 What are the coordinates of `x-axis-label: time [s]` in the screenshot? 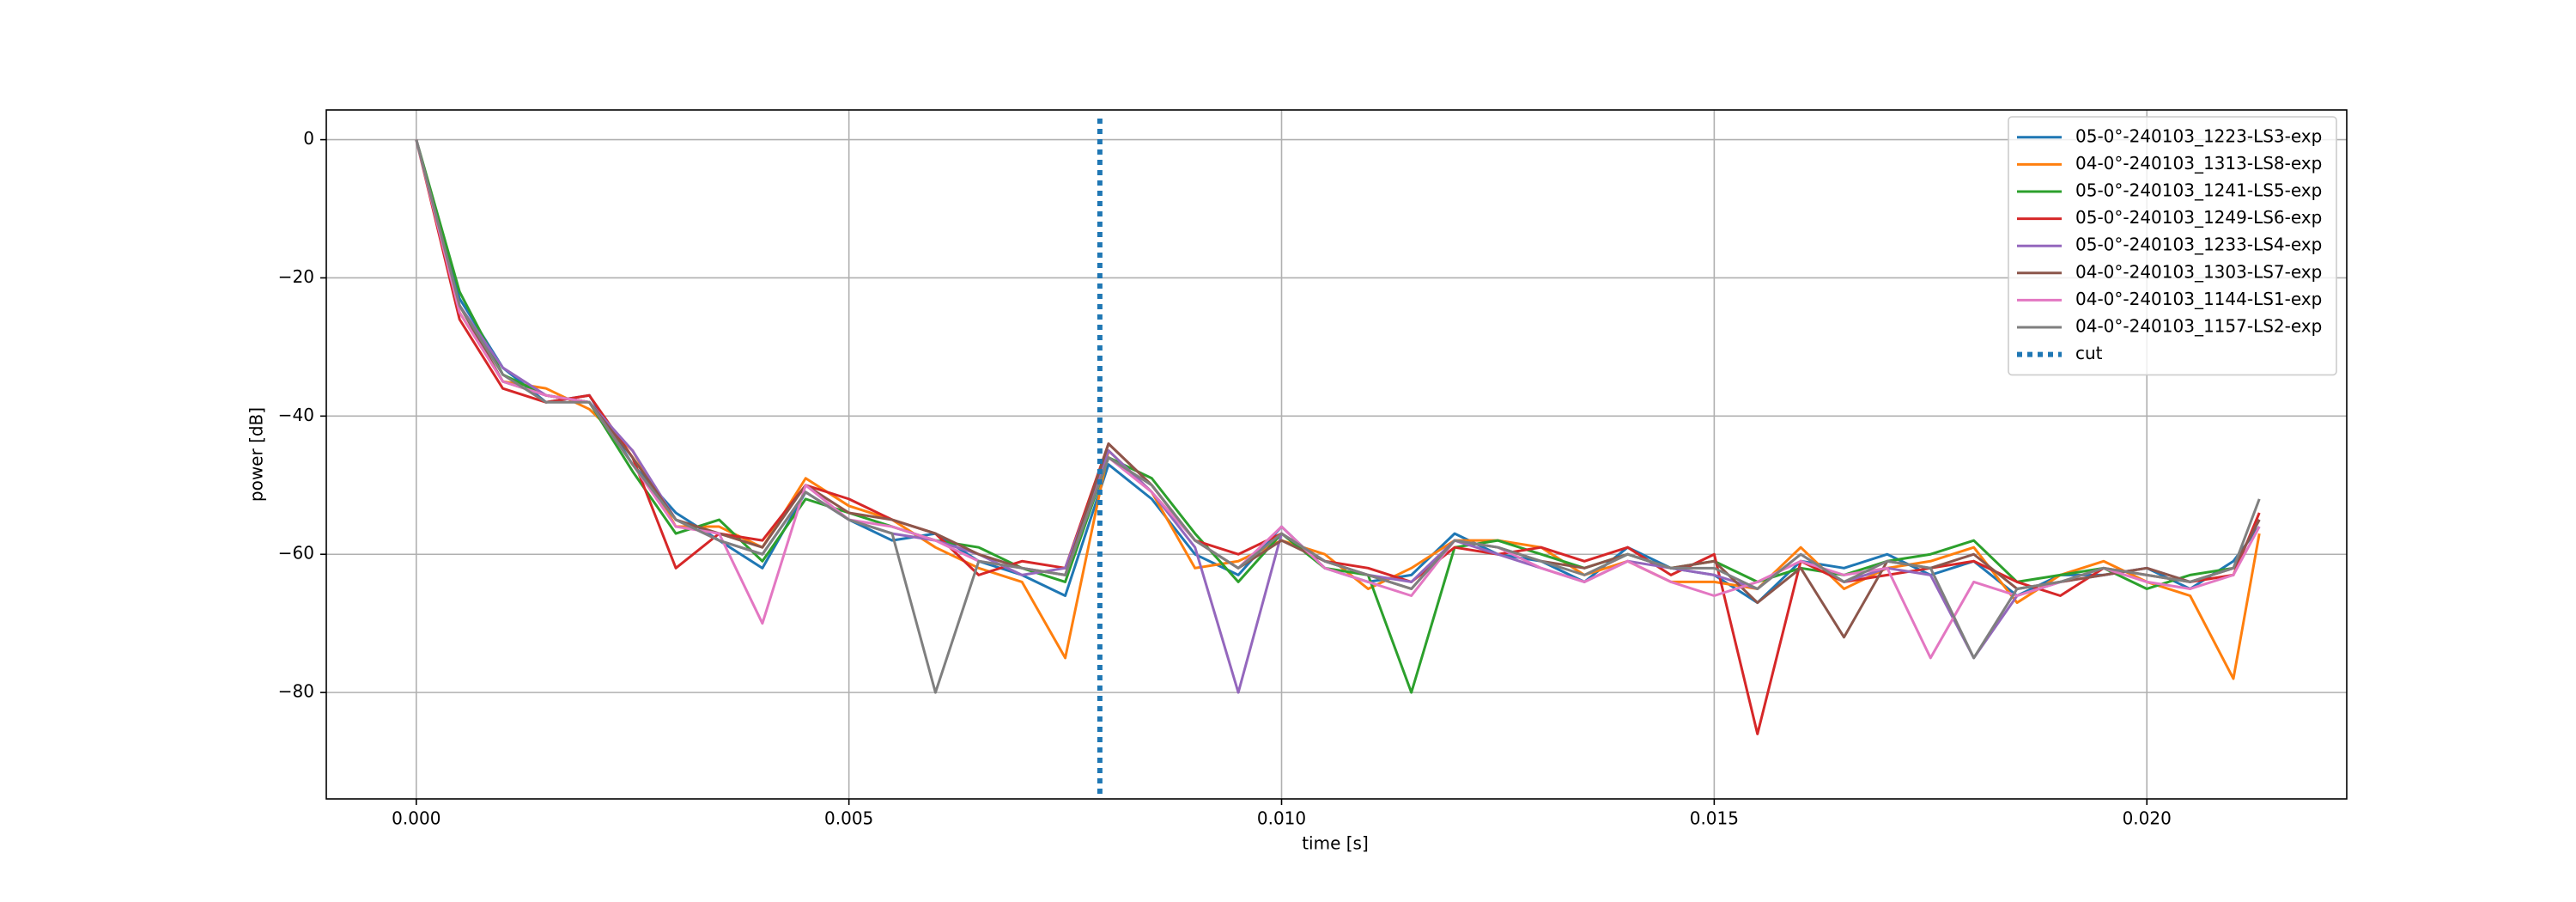 It's located at (1335, 843).